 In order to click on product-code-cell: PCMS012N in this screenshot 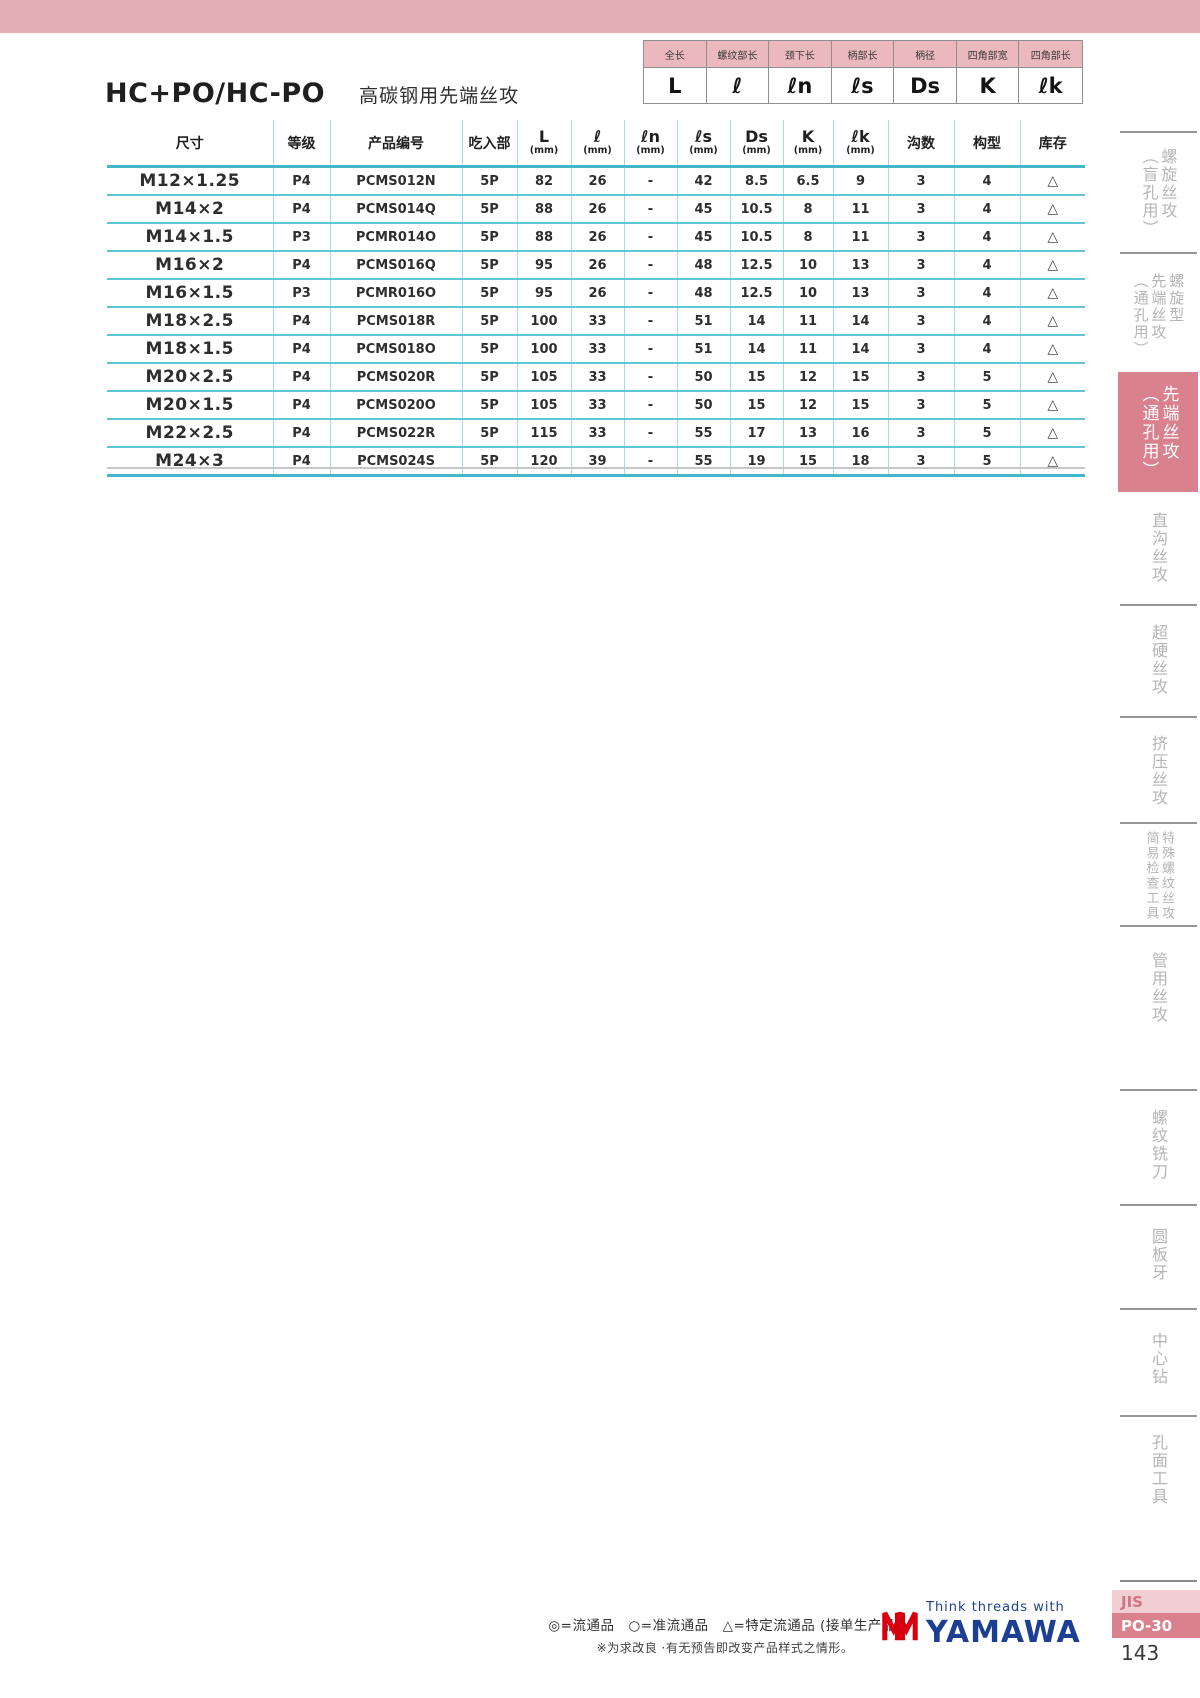, I will do `click(395, 181)`.